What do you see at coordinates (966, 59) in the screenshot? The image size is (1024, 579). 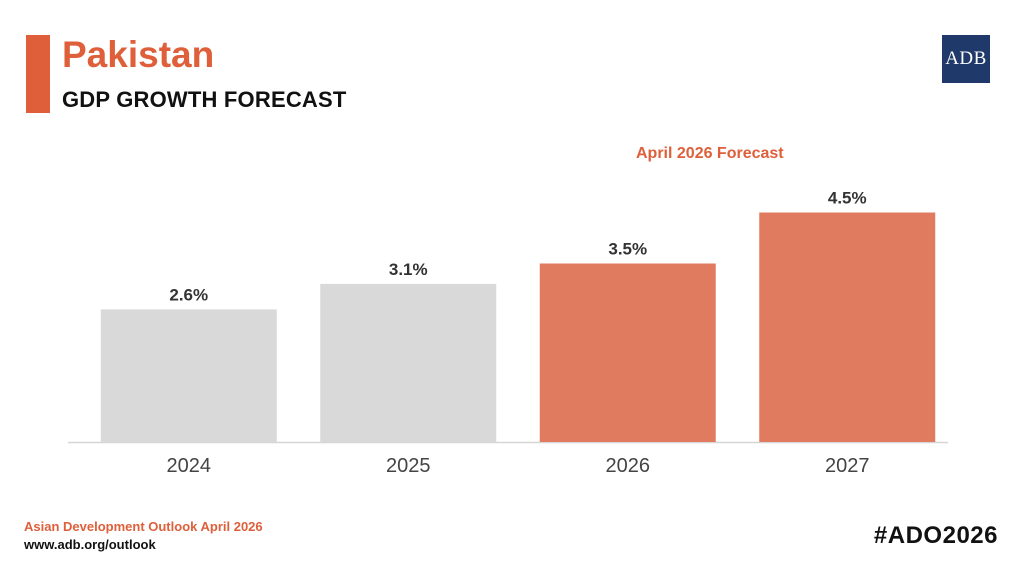 I see `adb-logo: ADB` at bounding box center [966, 59].